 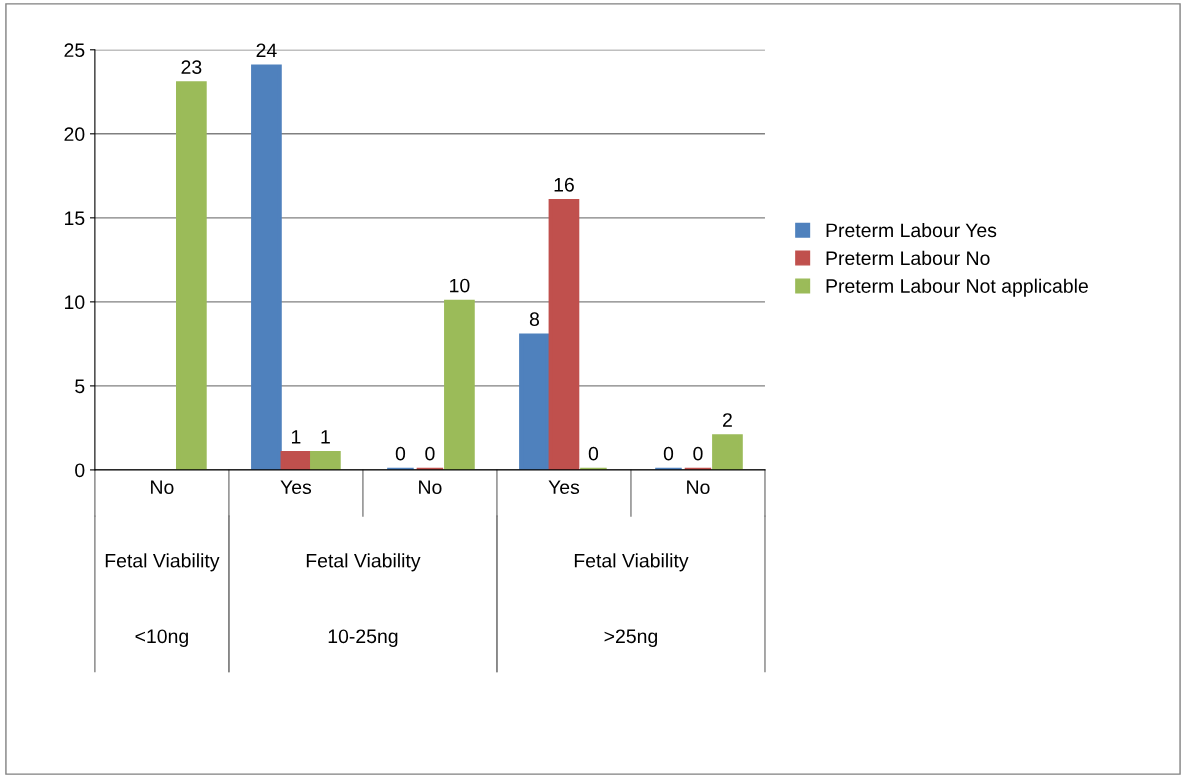 I want to click on data-label: 16, so click(x=564, y=184).